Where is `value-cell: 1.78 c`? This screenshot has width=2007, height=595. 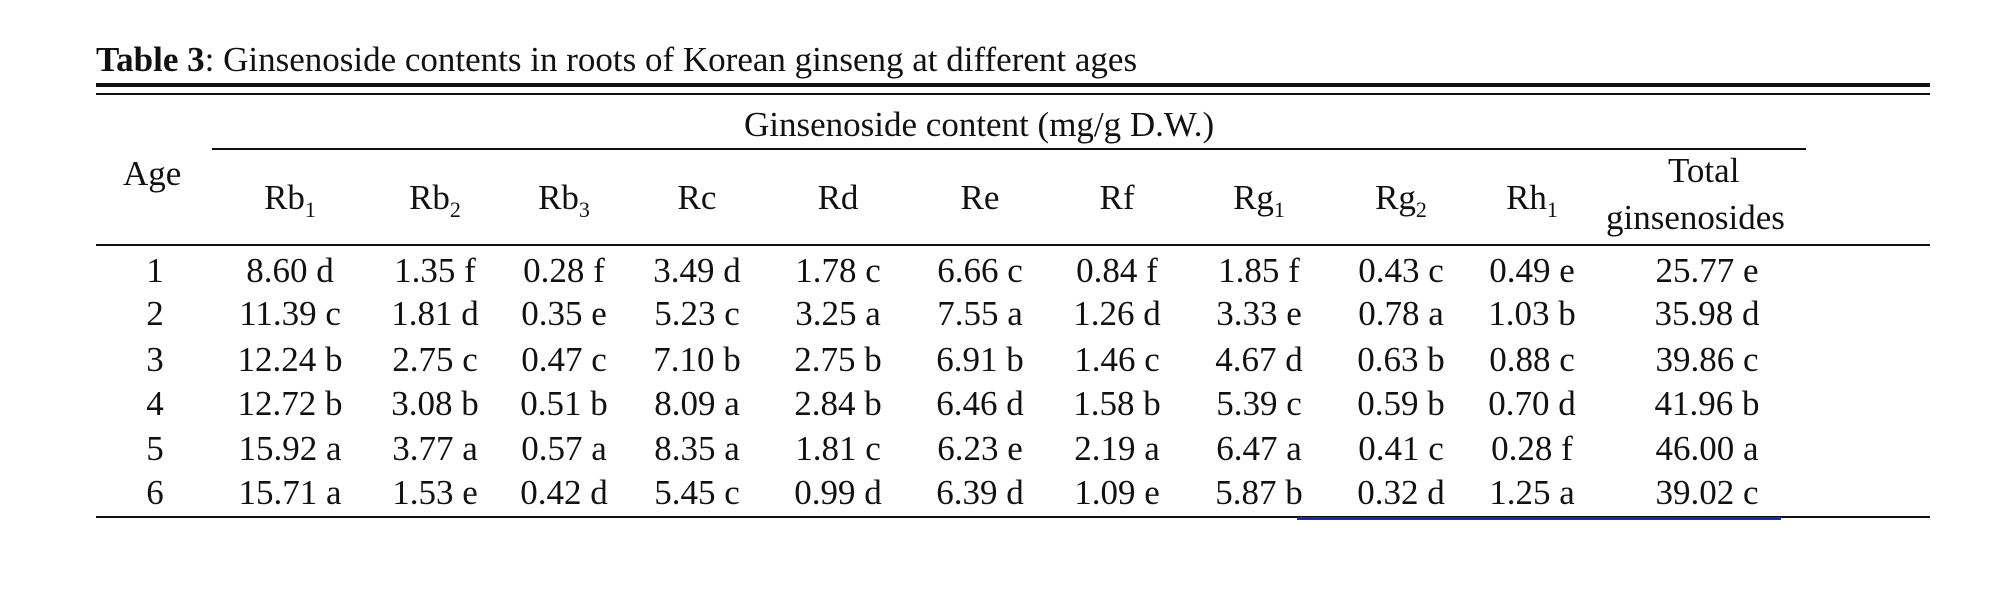 value-cell: 1.78 c is located at coordinates (838, 270).